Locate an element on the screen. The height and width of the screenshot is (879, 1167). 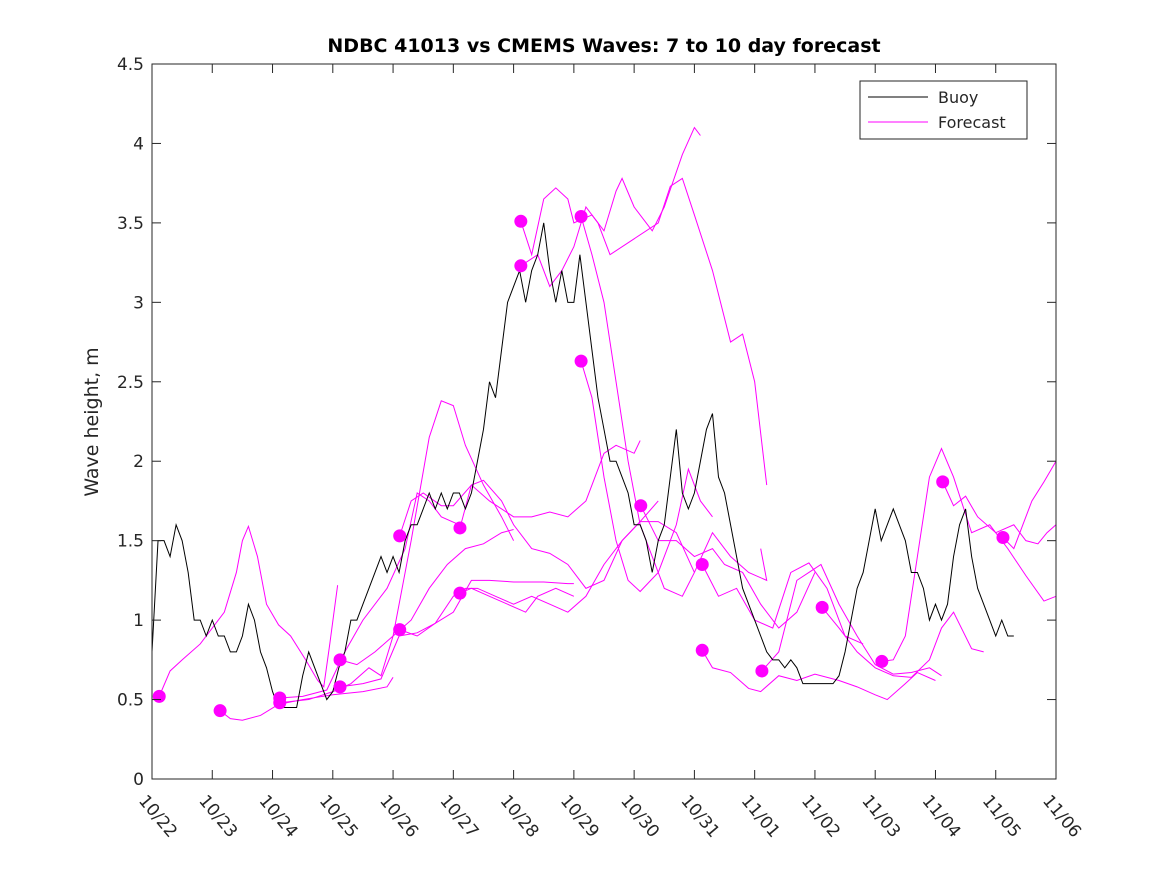
x-tick-label: 10/23 is located at coordinates (217, 816).